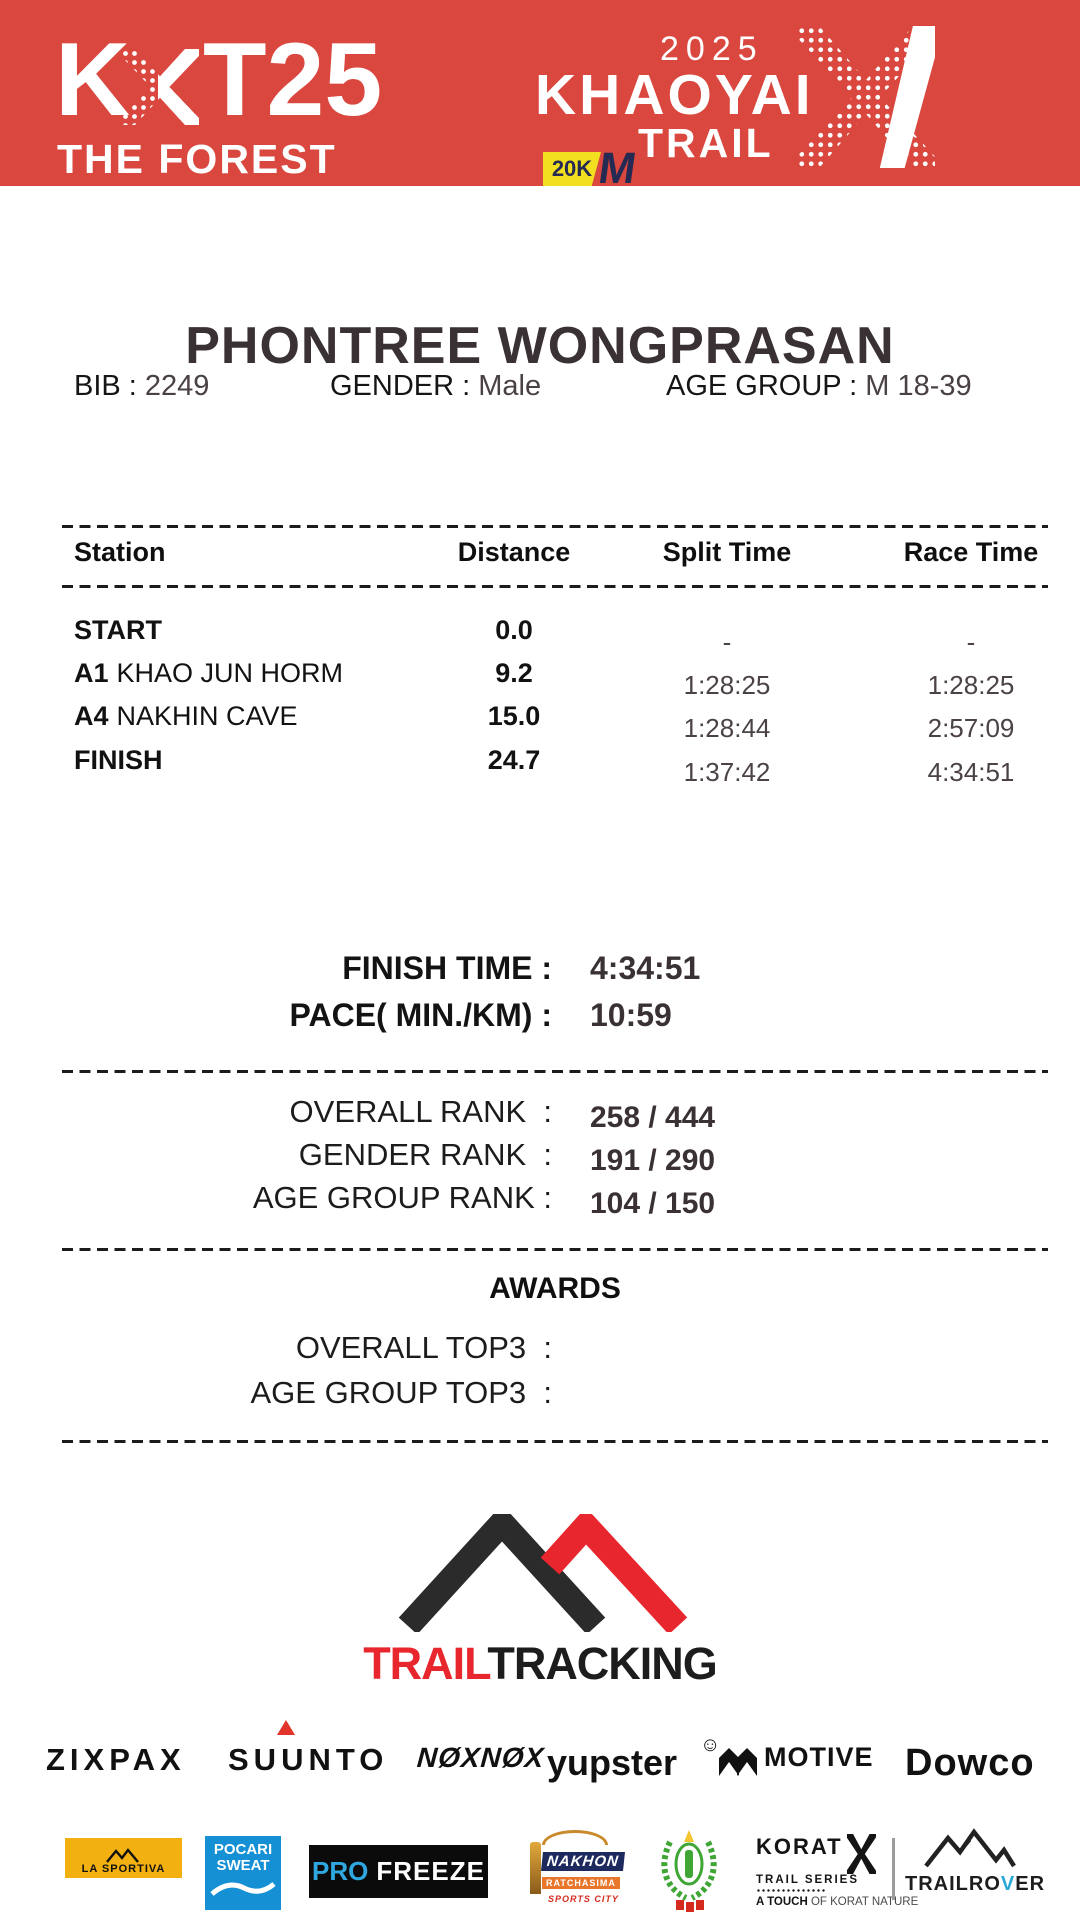 The image size is (1080, 1920). What do you see at coordinates (727, 552) in the screenshot?
I see `col-split-time: Split Time` at bounding box center [727, 552].